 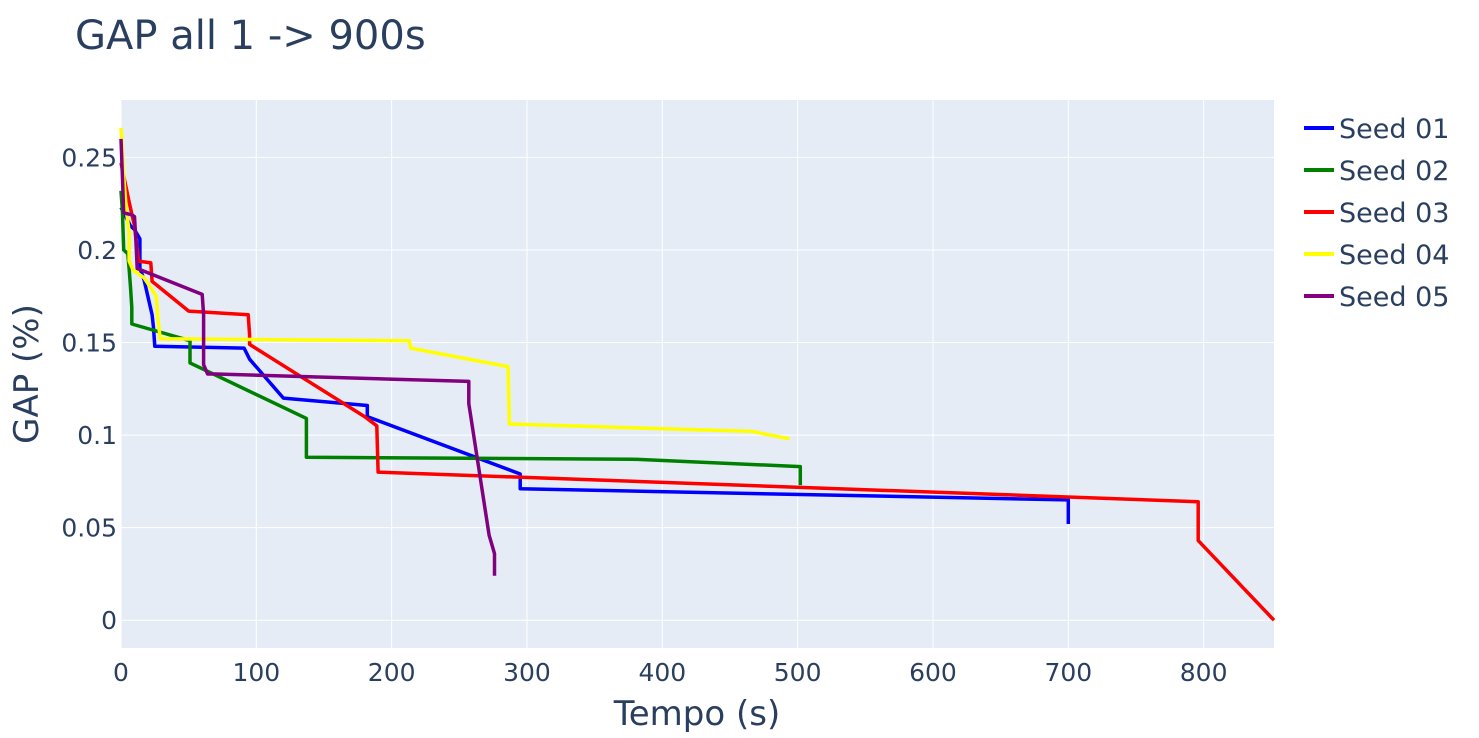 What do you see at coordinates (250, 36) in the screenshot?
I see `chart-title: GAP all 1 -> 900s` at bounding box center [250, 36].